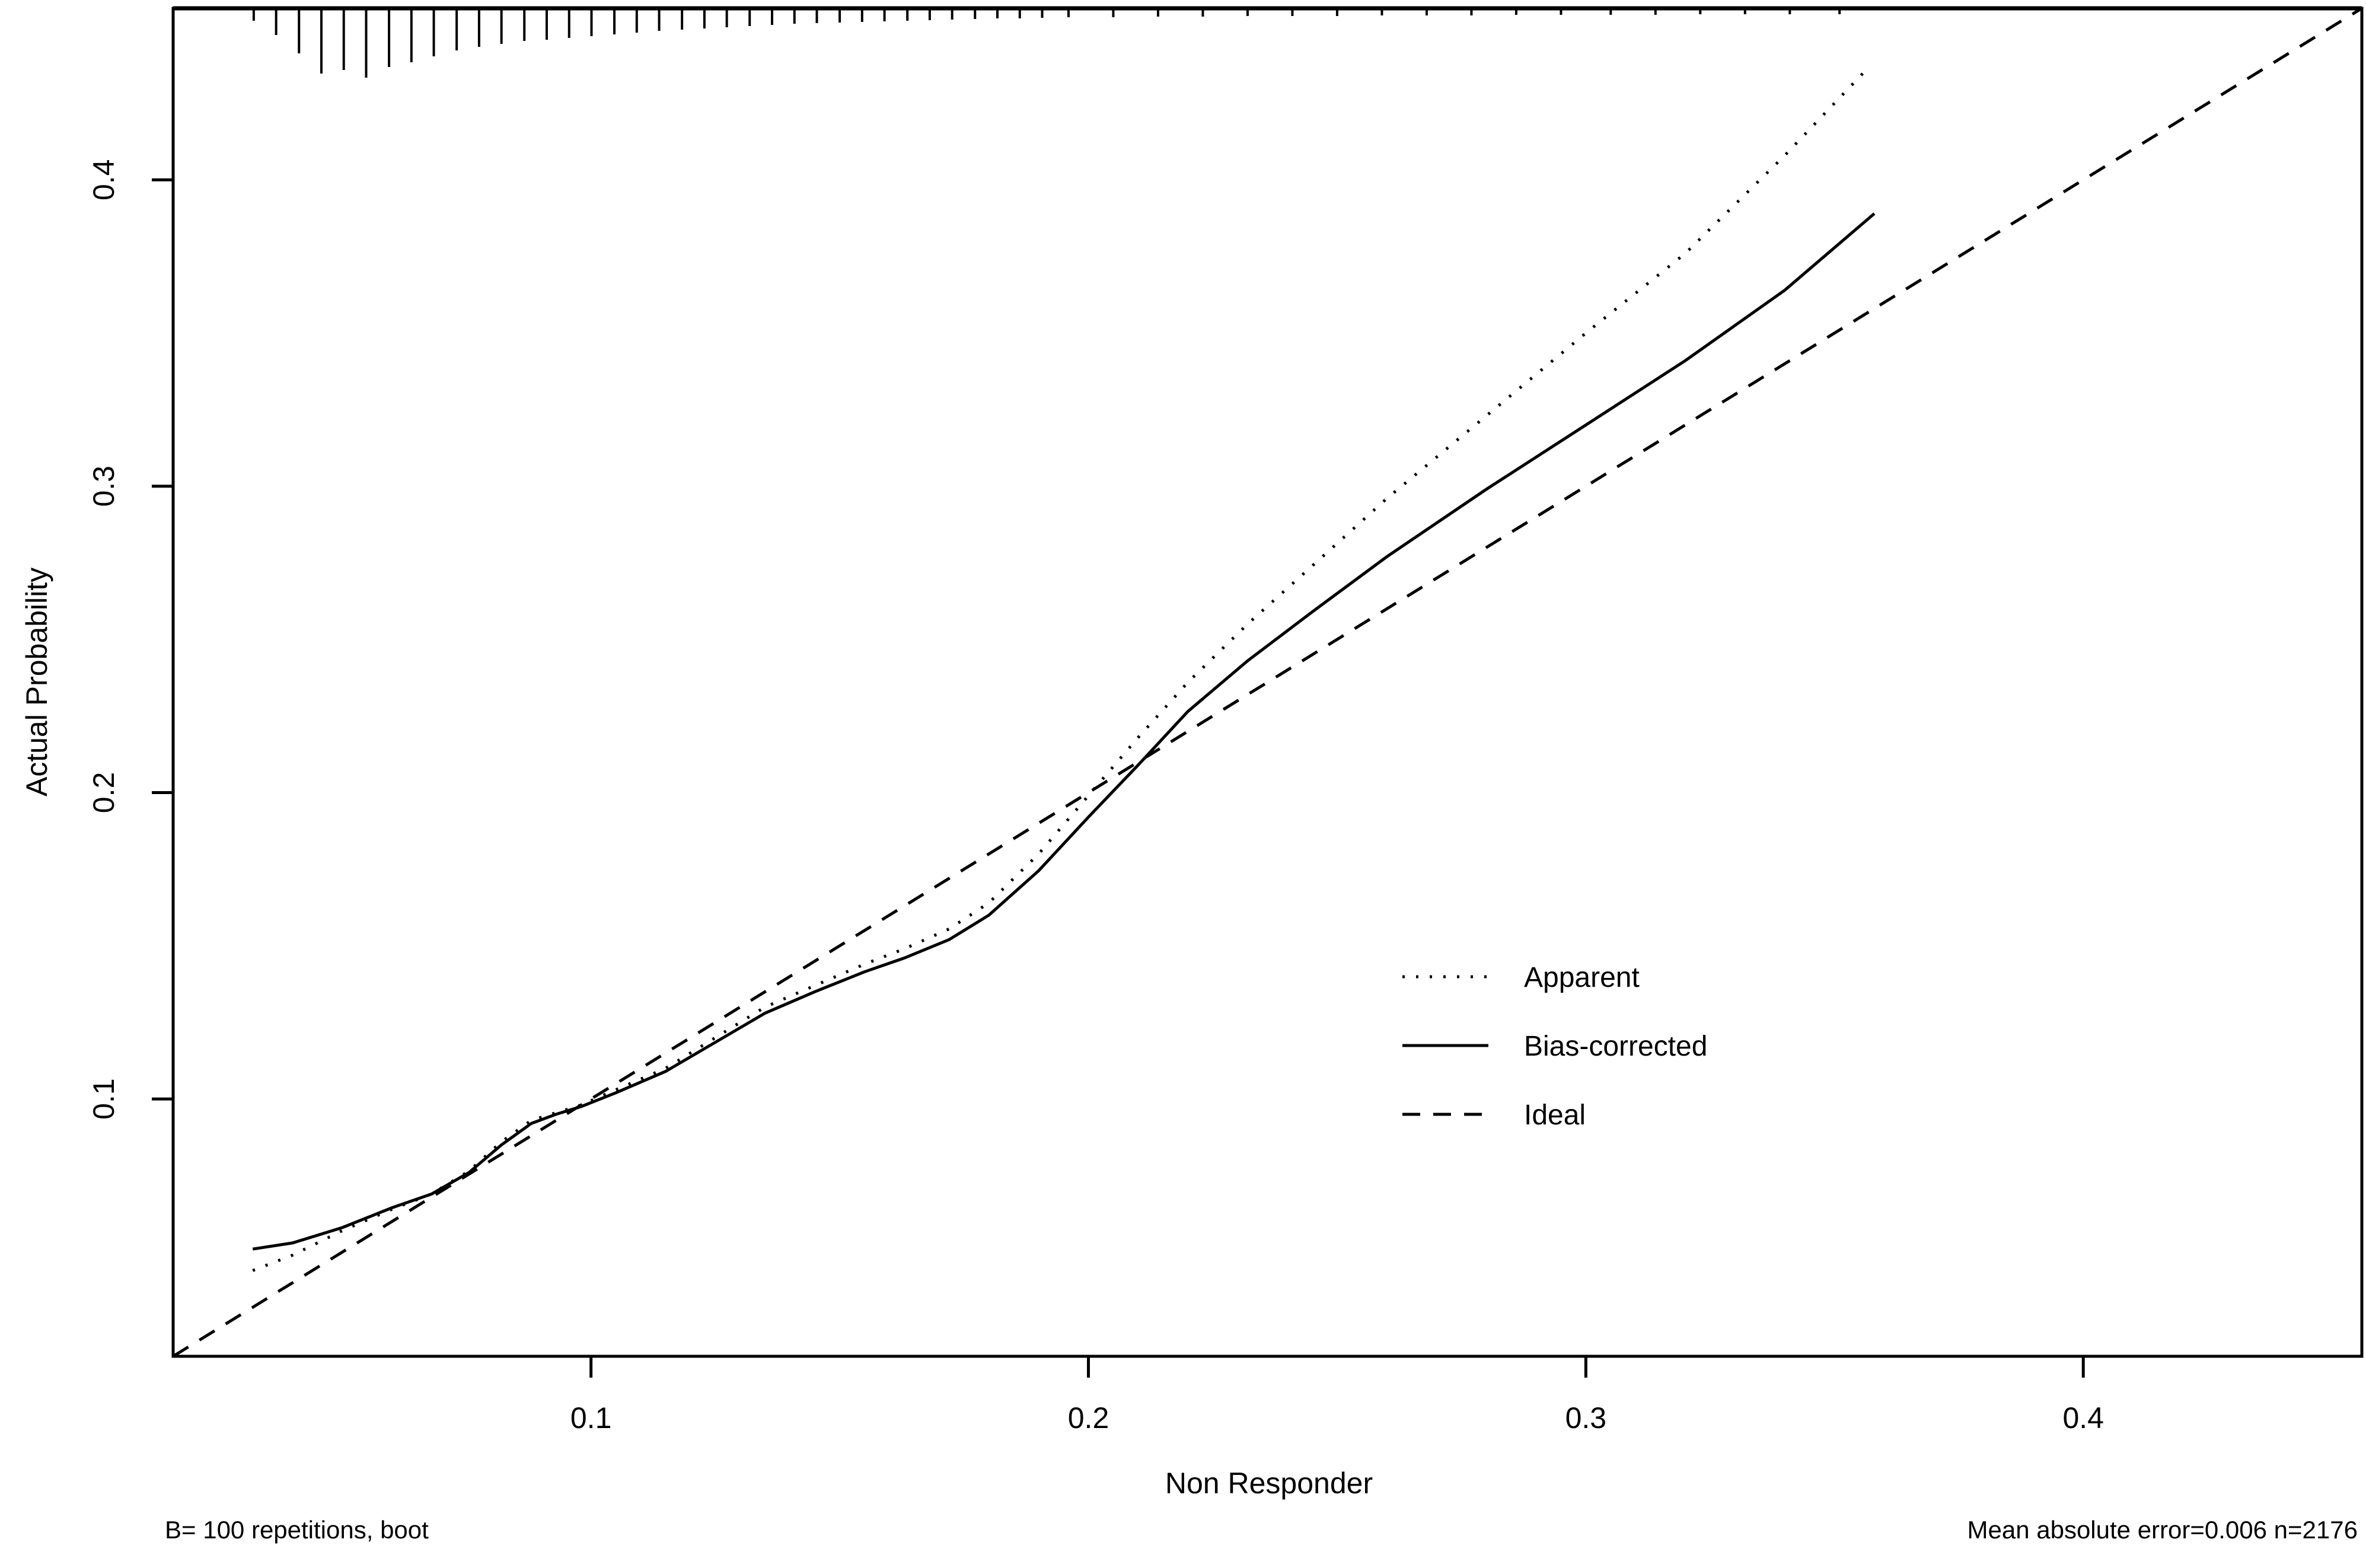 This screenshot has height=1568, width=2366. I want to click on x-axis-title: Non Responder, so click(1269, 1483).